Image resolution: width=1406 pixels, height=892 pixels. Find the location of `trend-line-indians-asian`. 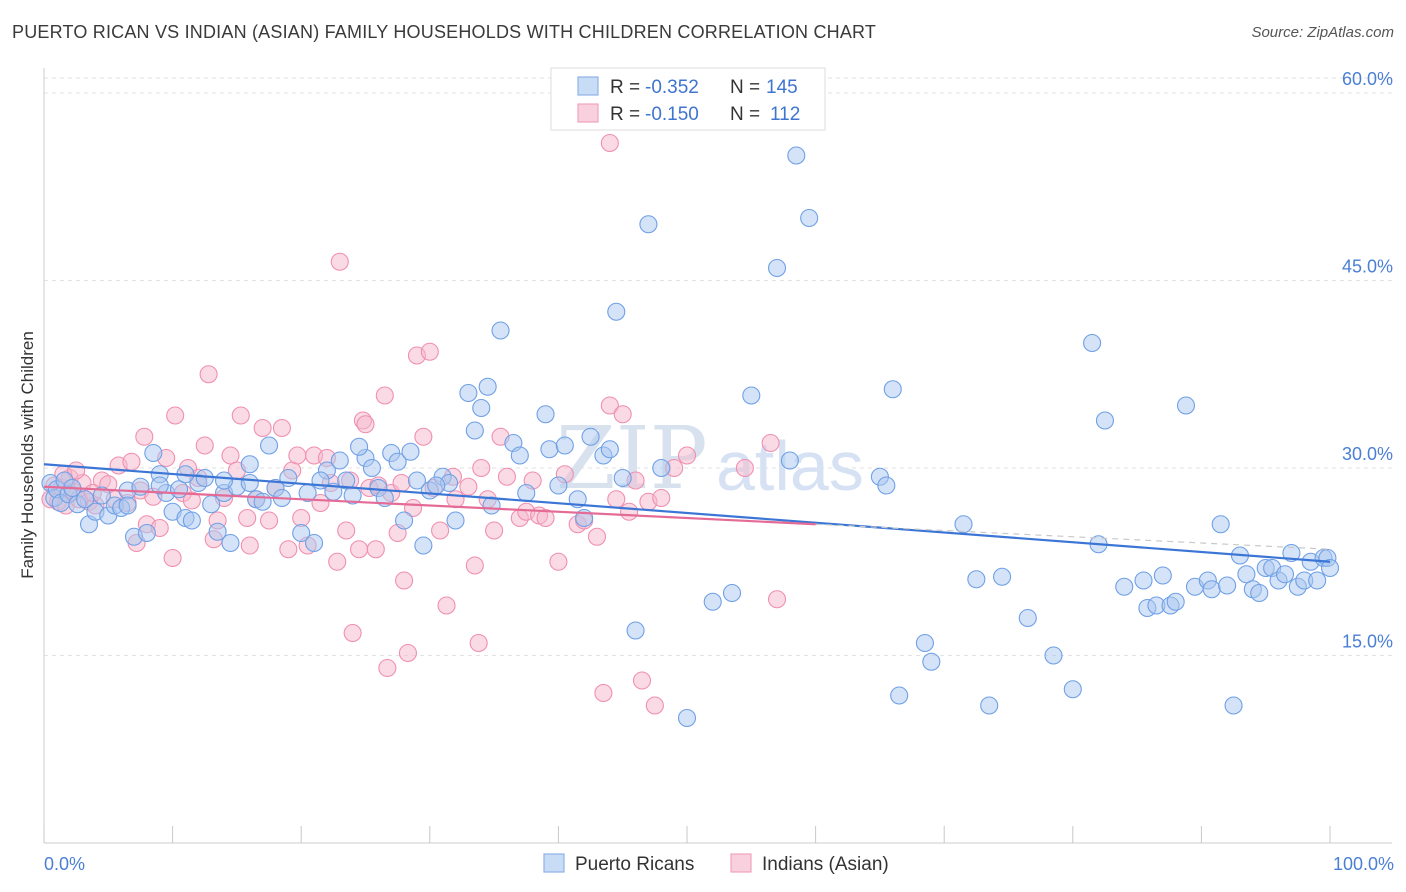

trend-line-indians-asian is located at coordinates (429, 505).